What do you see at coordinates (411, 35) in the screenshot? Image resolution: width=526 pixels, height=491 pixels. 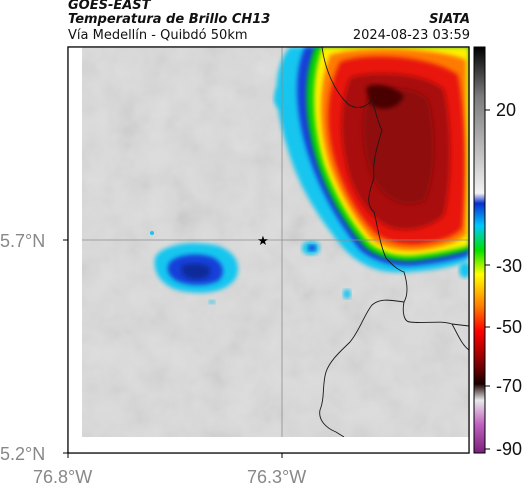 I see `timestamp-label: 2024-08-23 03:59` at bounding box center [411, 35].